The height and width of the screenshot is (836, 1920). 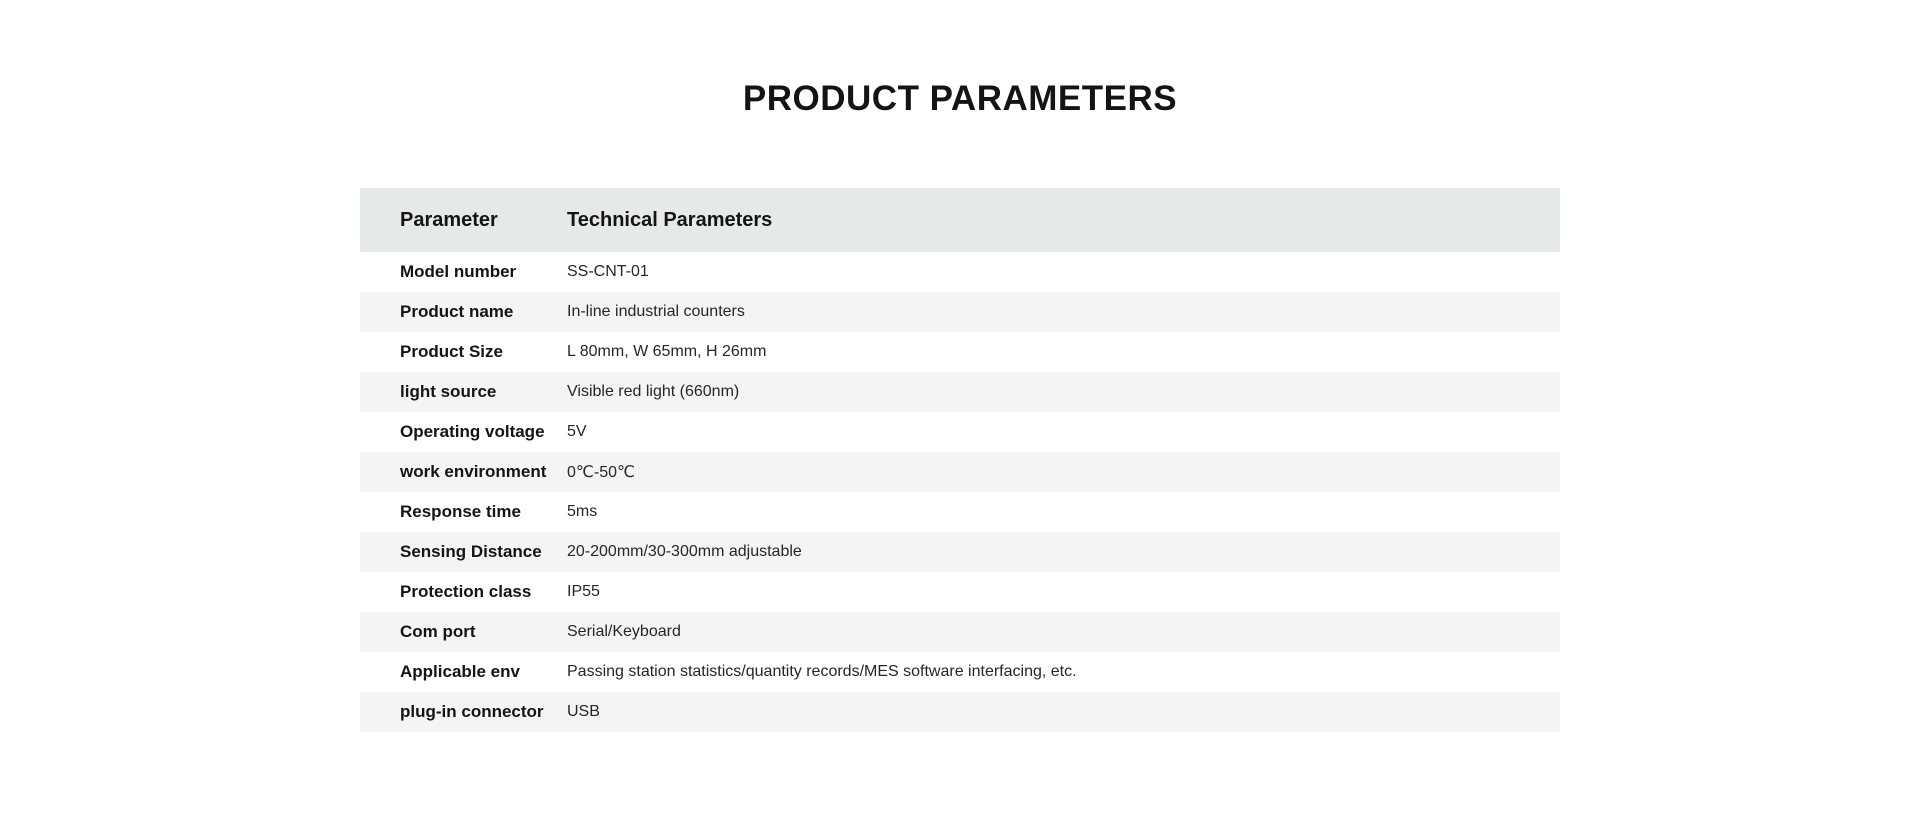 I want to click on parameter-label: Applicable env, so click(x=460, y=671).